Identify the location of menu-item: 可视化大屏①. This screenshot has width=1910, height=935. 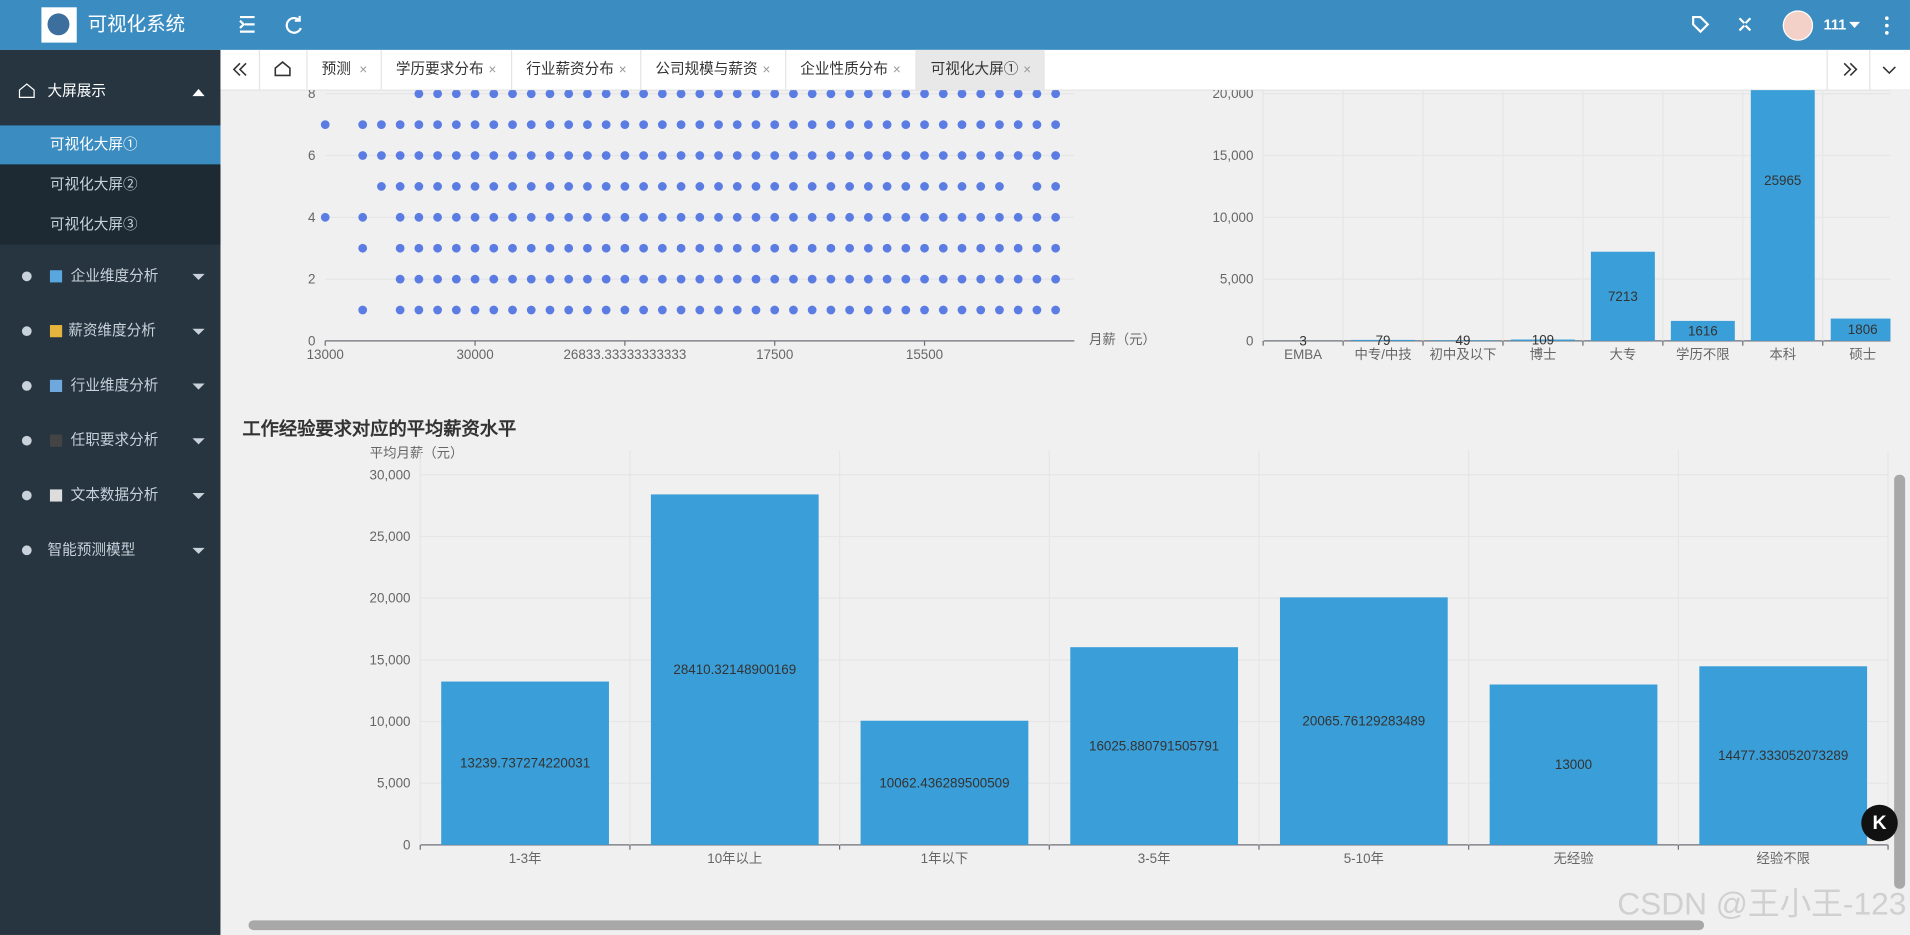
(94, 144).